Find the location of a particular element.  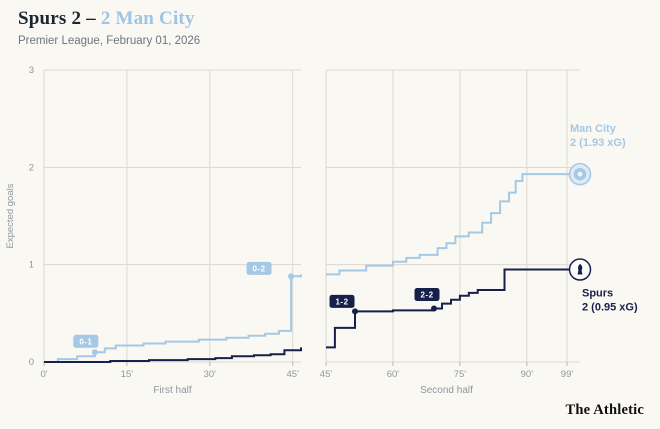

x-tick-label: 75' is located at coordinates (460, 374).